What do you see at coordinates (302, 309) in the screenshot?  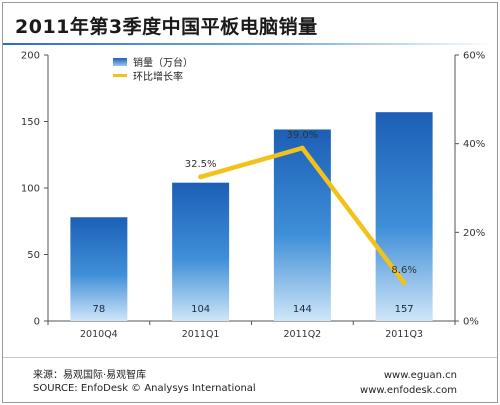 I see `bar-value-label: 144` at bounding box center [302, 309].